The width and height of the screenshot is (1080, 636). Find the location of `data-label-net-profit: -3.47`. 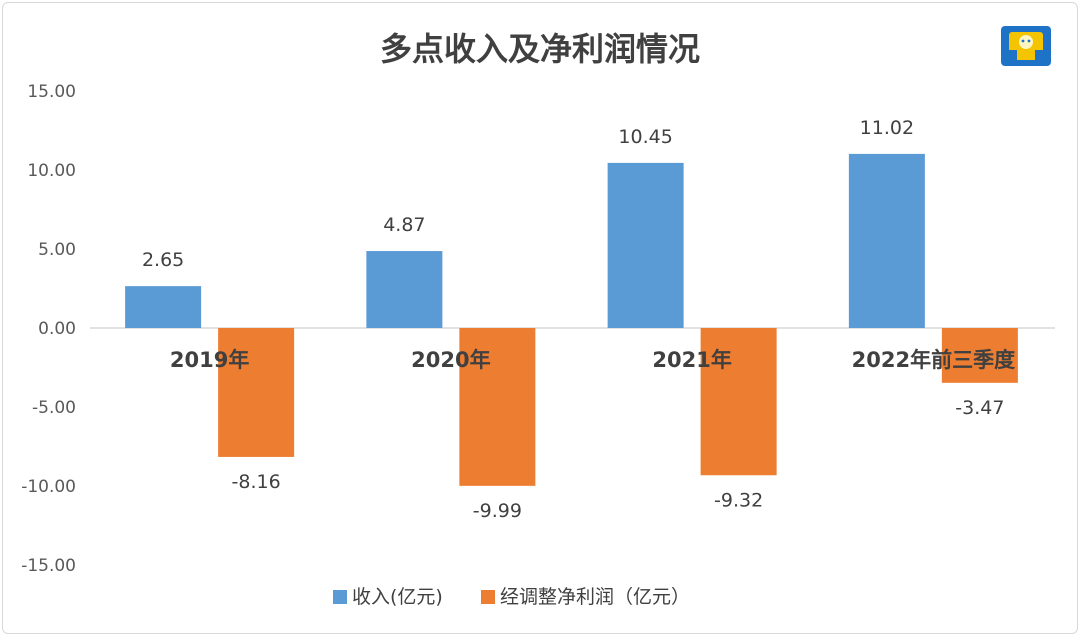

data-label-net-profit: -3.47 is located at coordinates (979, 408).